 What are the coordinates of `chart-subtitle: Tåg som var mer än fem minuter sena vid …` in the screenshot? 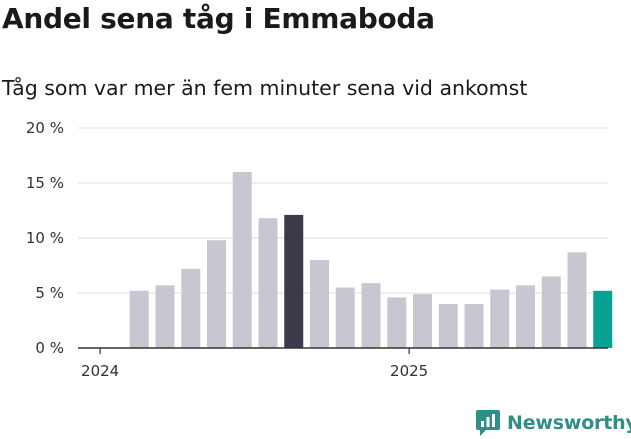 It's located at (265, 88).